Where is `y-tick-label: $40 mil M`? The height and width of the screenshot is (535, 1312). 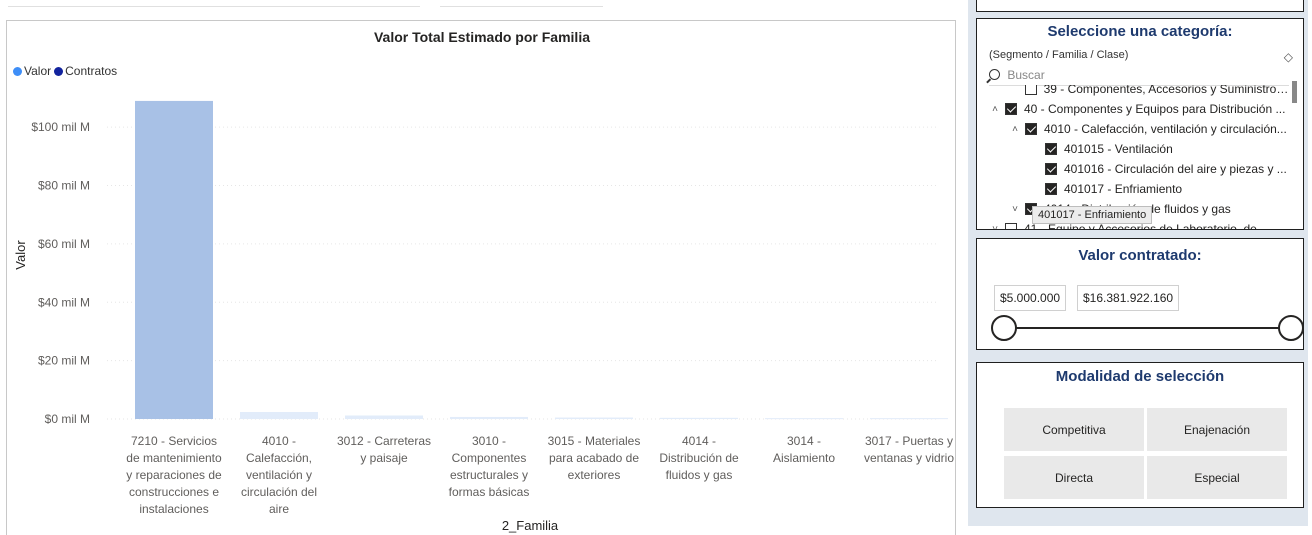 y-tick-label: $40 mil M is located at coordinates (64, 302).